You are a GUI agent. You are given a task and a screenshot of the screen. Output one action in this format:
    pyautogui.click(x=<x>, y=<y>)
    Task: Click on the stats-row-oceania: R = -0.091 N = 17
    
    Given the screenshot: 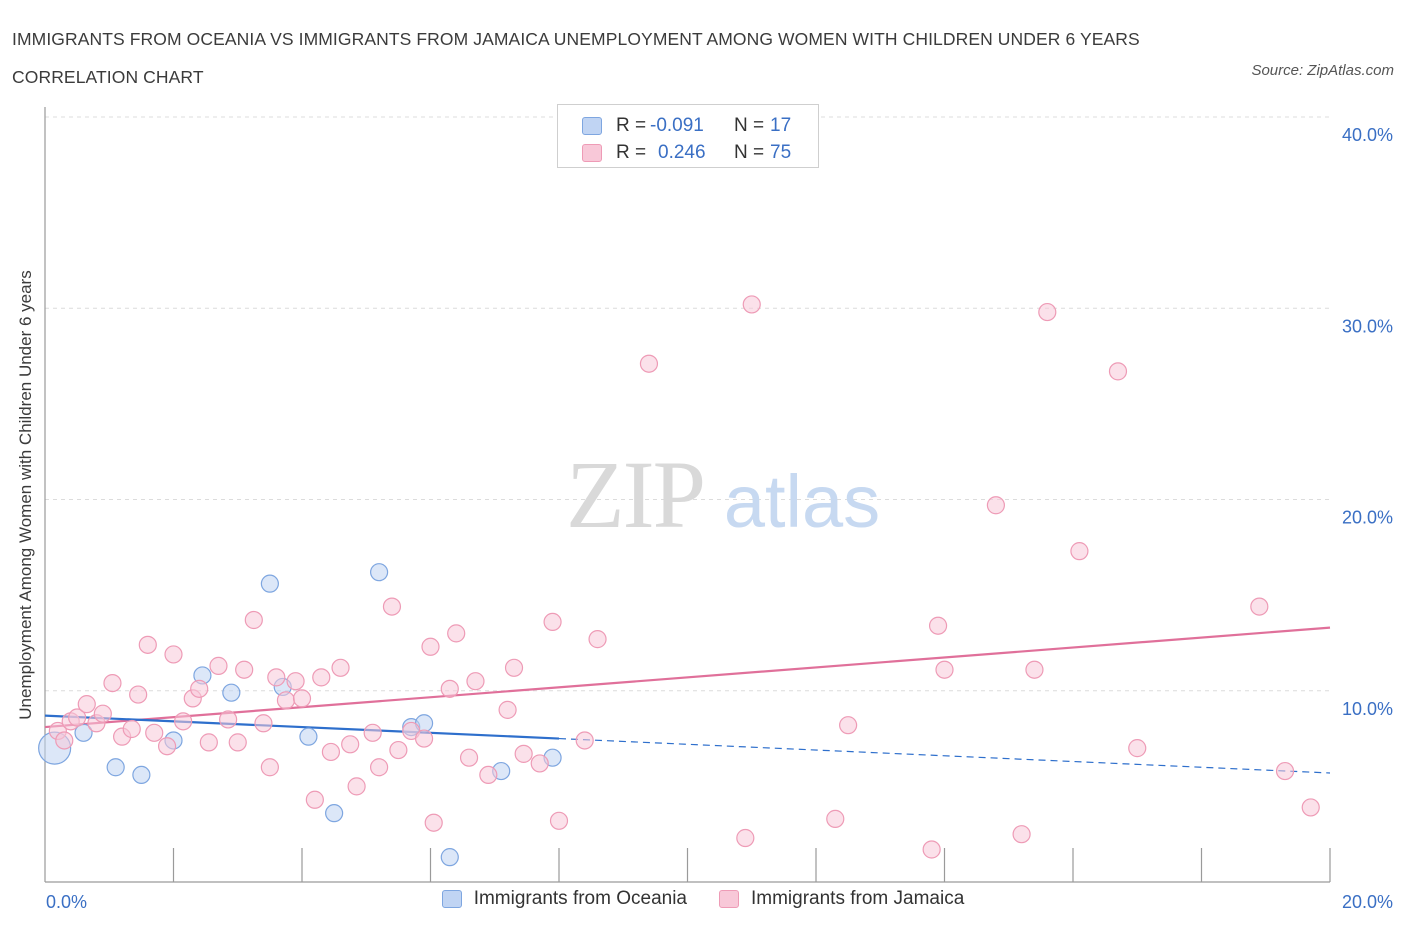 What is the action you would take?
    pyautogui.click(x=686, y=126)
    